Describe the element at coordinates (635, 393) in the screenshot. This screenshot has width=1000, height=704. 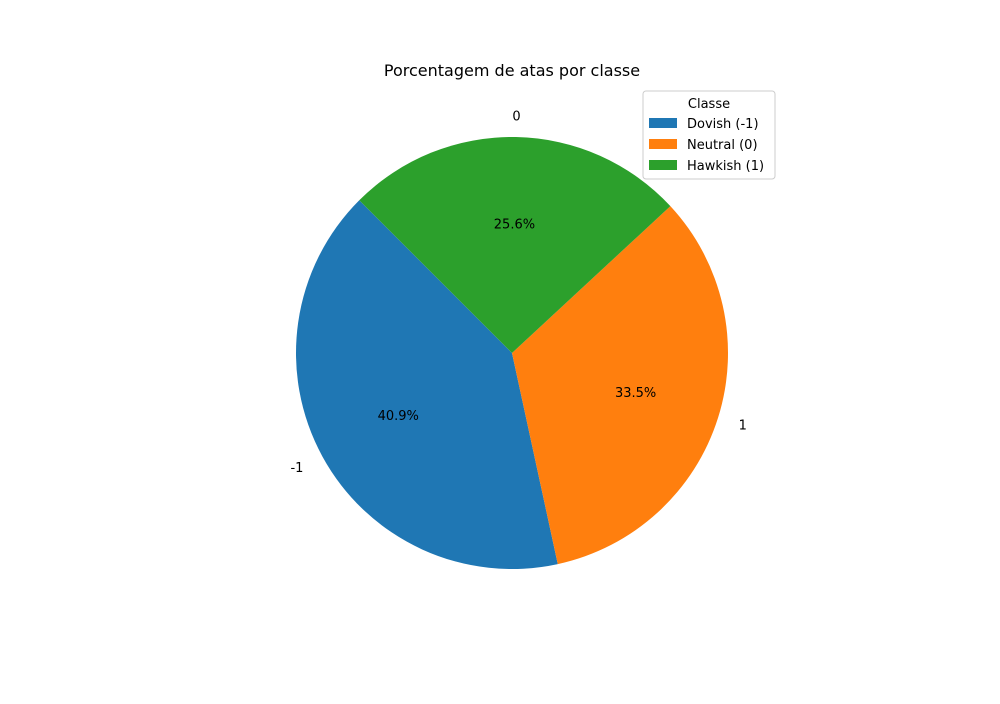
I see `slice-percentage-label: 33.5%` at that location.